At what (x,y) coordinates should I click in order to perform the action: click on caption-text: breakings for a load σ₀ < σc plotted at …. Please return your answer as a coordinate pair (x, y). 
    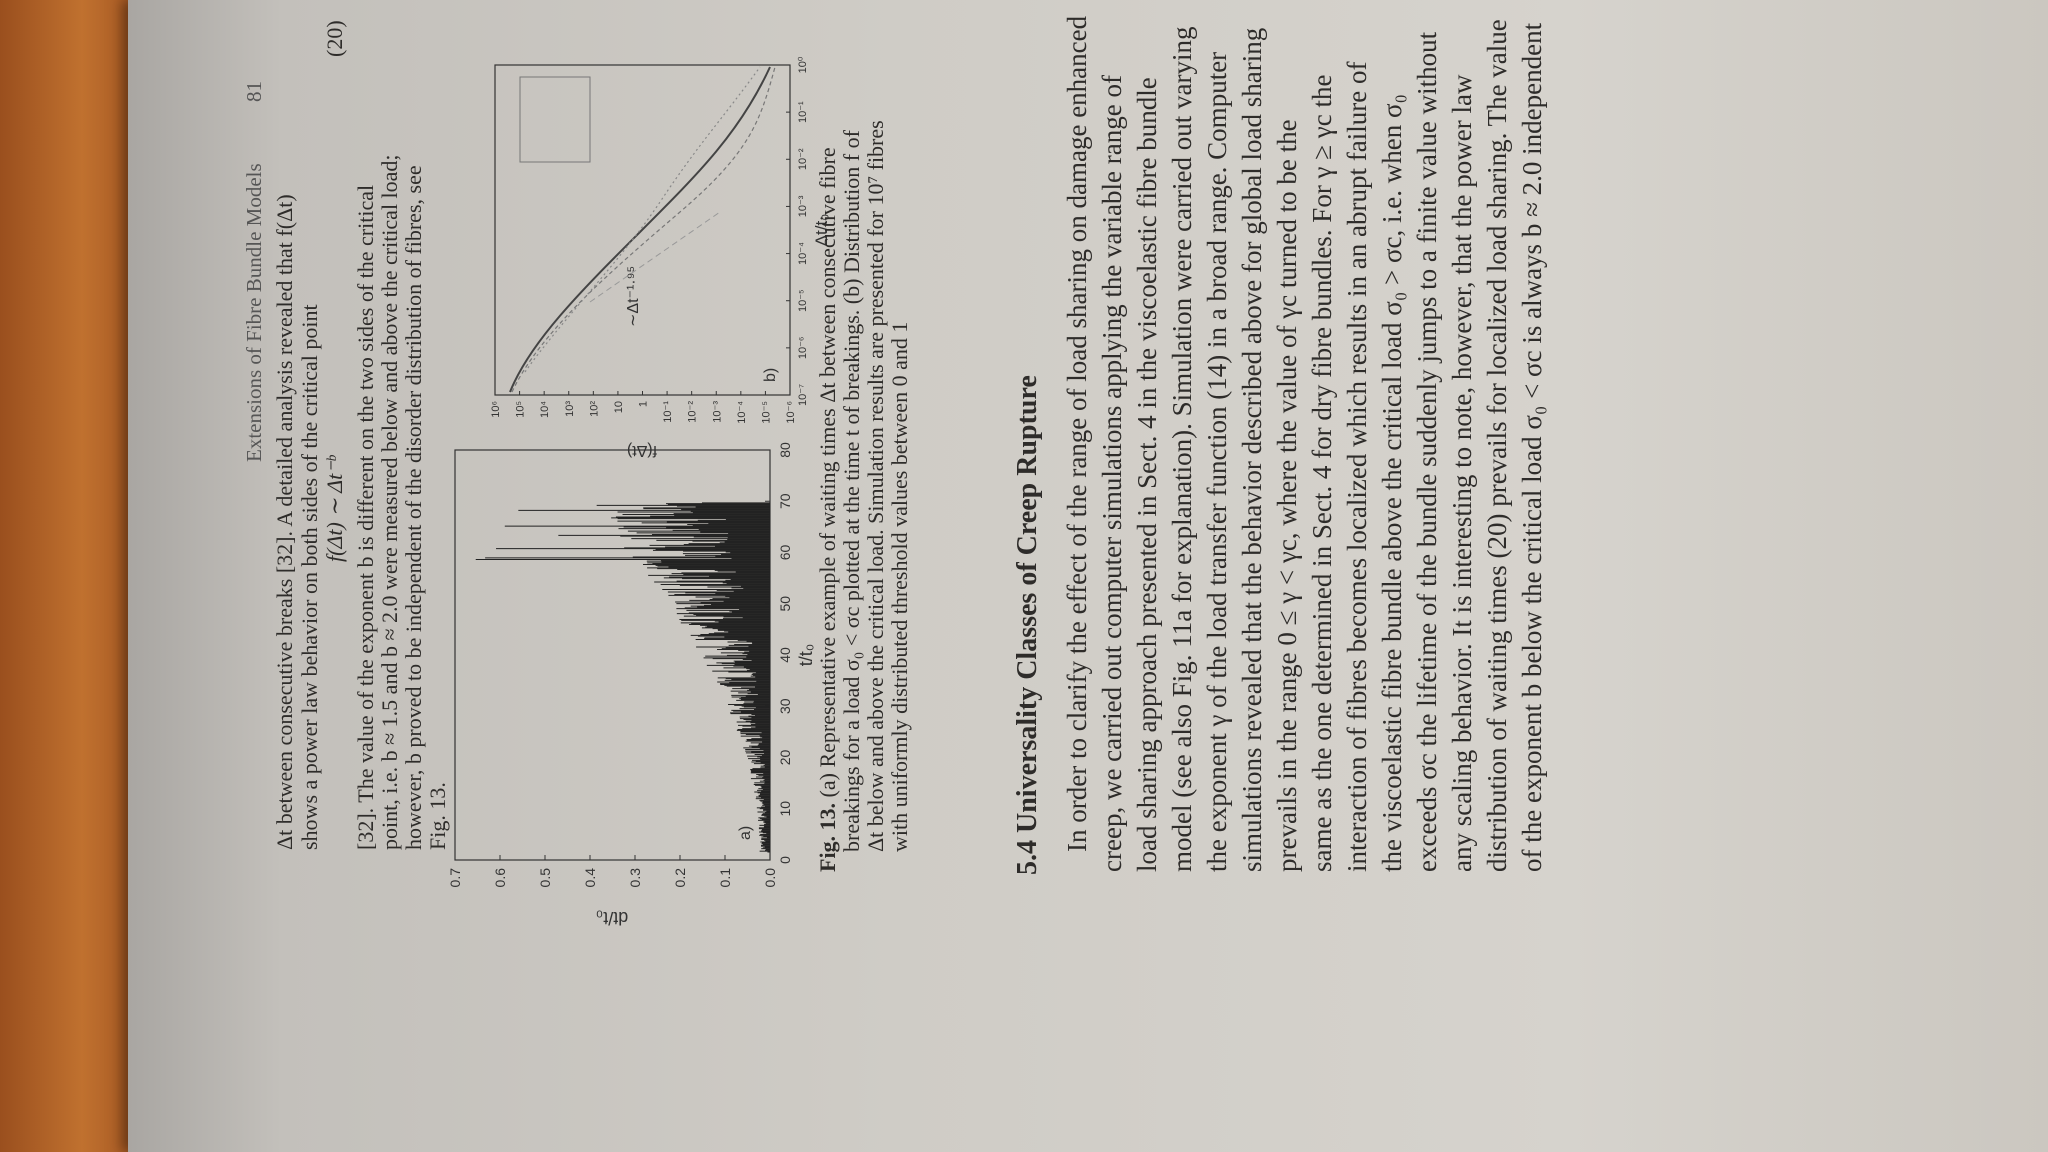
    Looking at the image, I should click on (851, 491).